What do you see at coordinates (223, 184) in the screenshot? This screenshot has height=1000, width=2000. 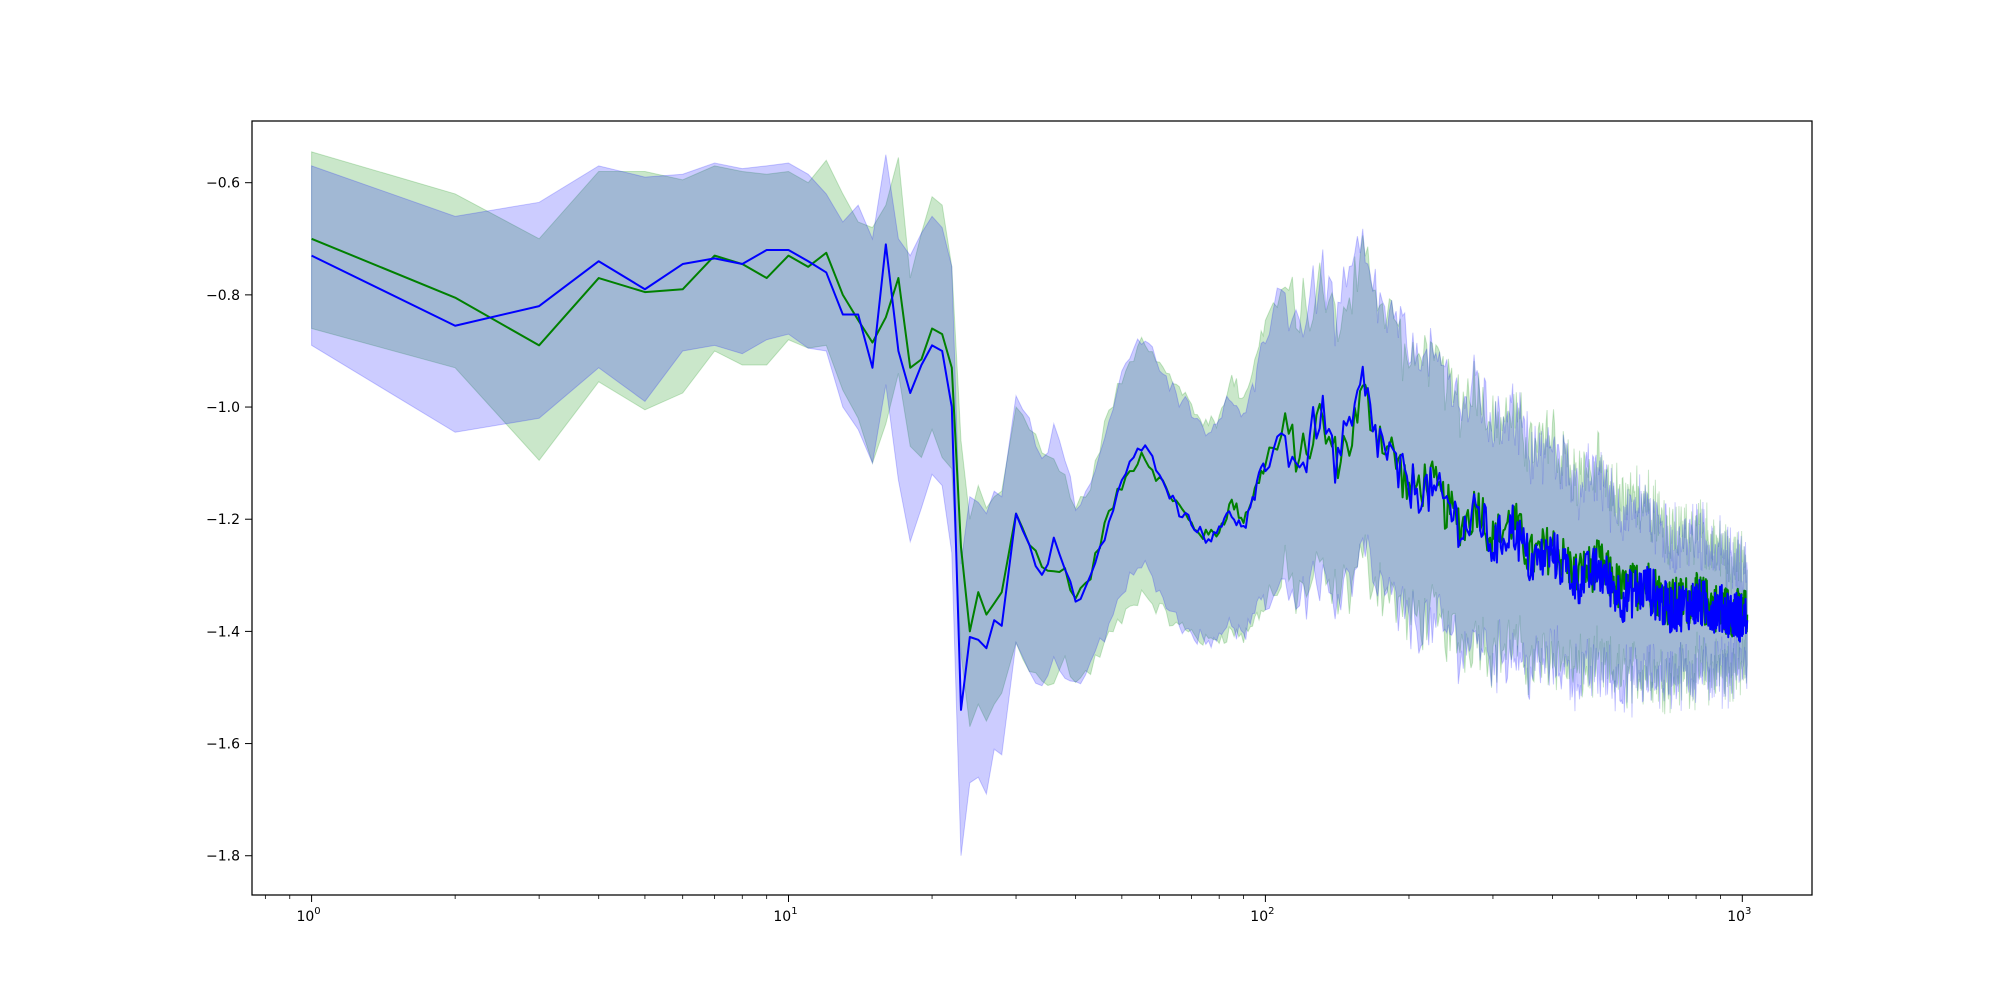 I see `y-tick-label: −0.6` at bounding box center [223, 184].